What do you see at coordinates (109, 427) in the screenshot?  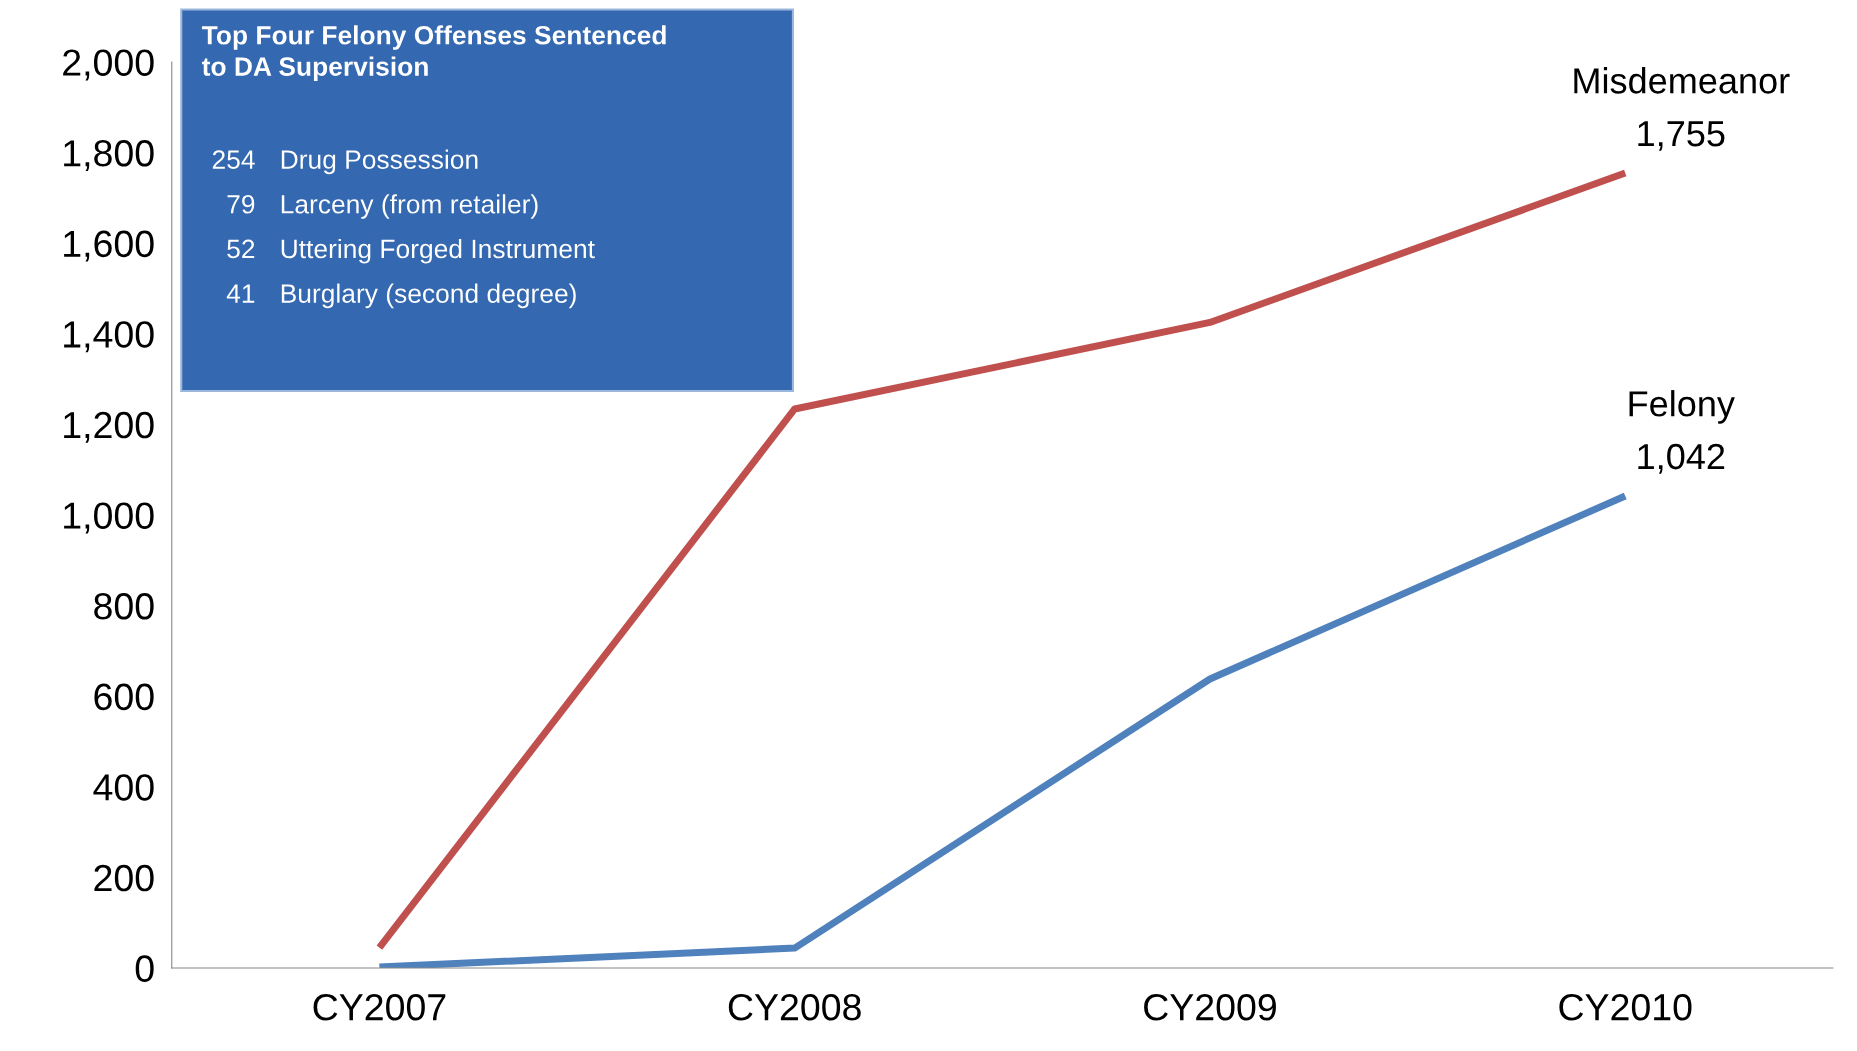 I see `y-tick-label: 1,200` at bounding box center [109, 427].